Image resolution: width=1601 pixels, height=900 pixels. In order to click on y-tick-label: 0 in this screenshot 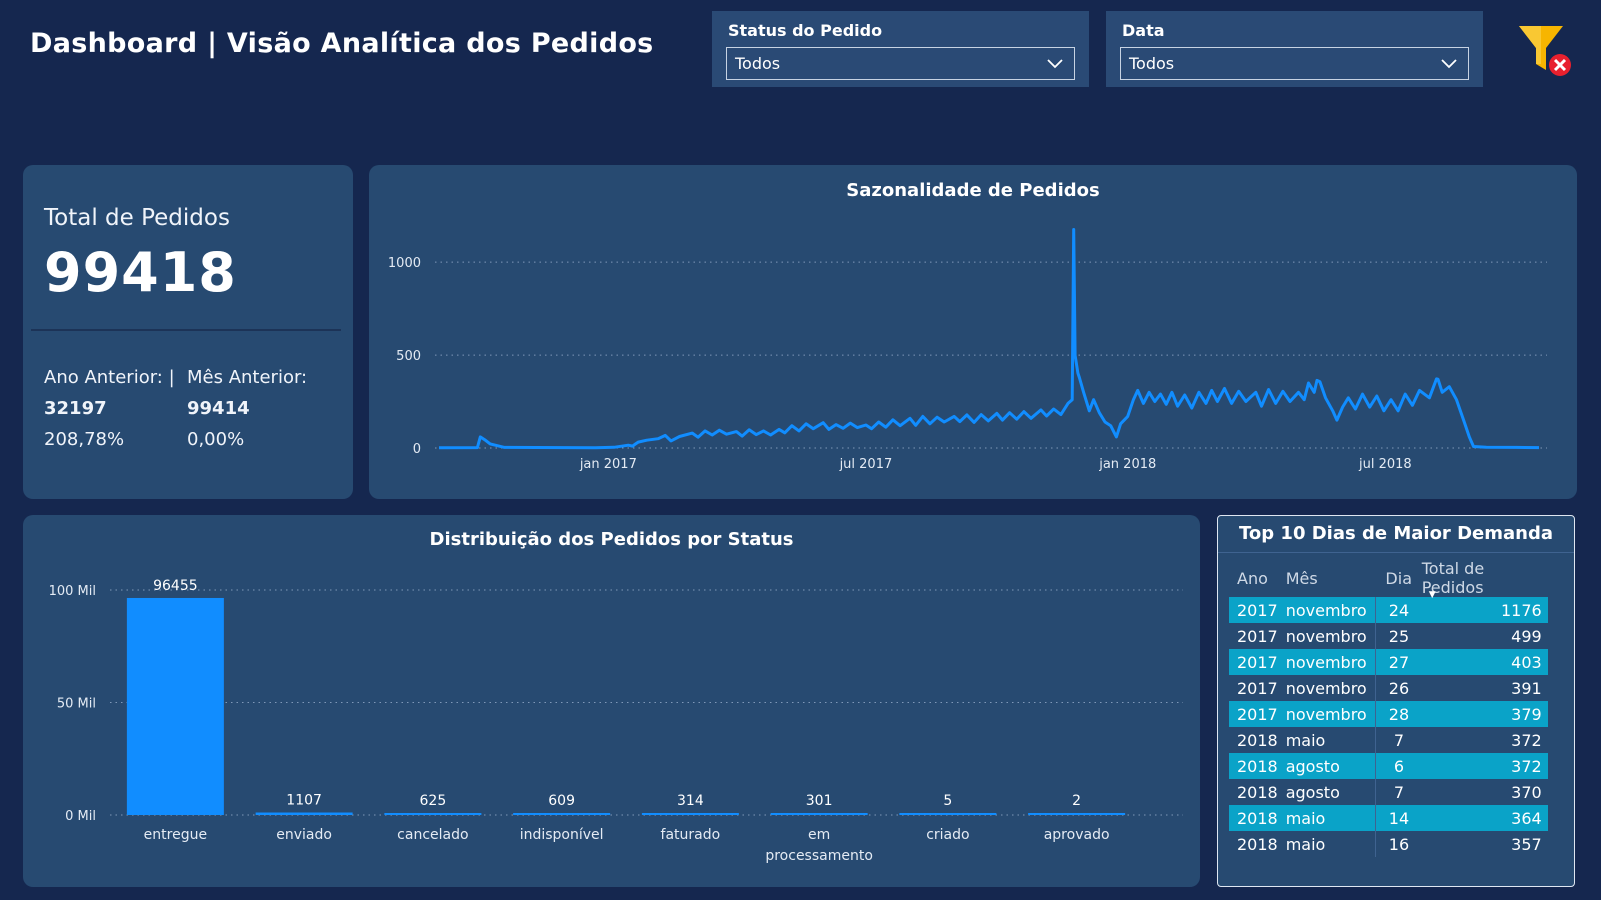, I will do `click(417, 449)`.